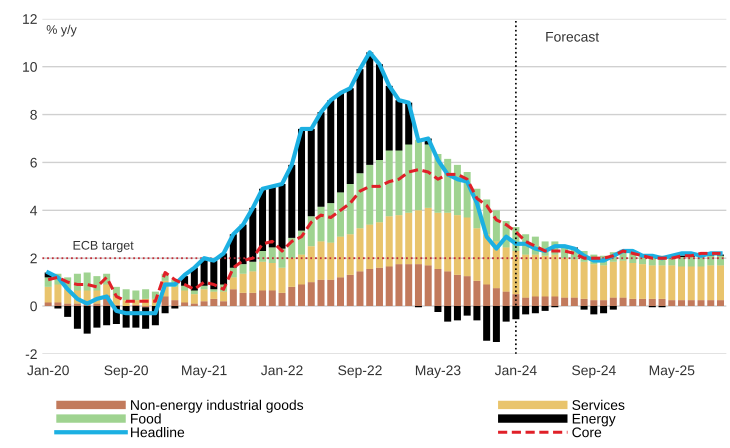  What do you see at coordinates (31, 354) in the screenshot?
I see `y-tick-label: -2` at bounding box center [31, 354].